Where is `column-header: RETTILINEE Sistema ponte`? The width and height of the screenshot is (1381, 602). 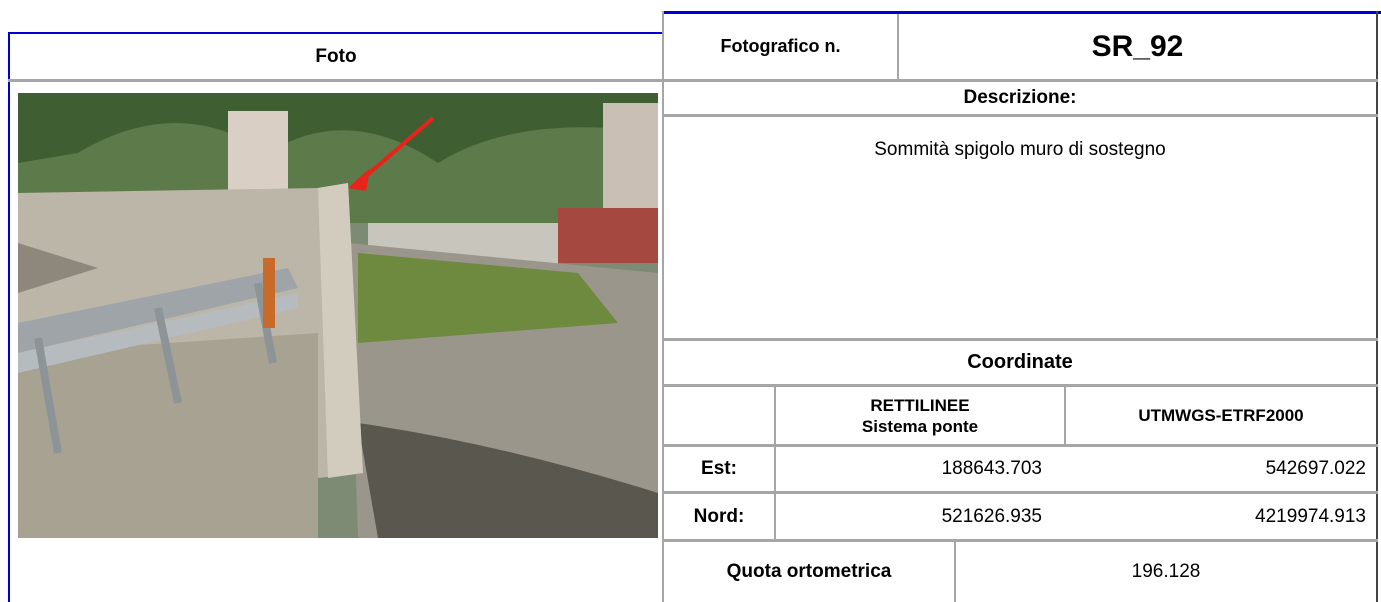
column-header: RETTILINEE Sistema ponte is located at coordinates (920, 415).